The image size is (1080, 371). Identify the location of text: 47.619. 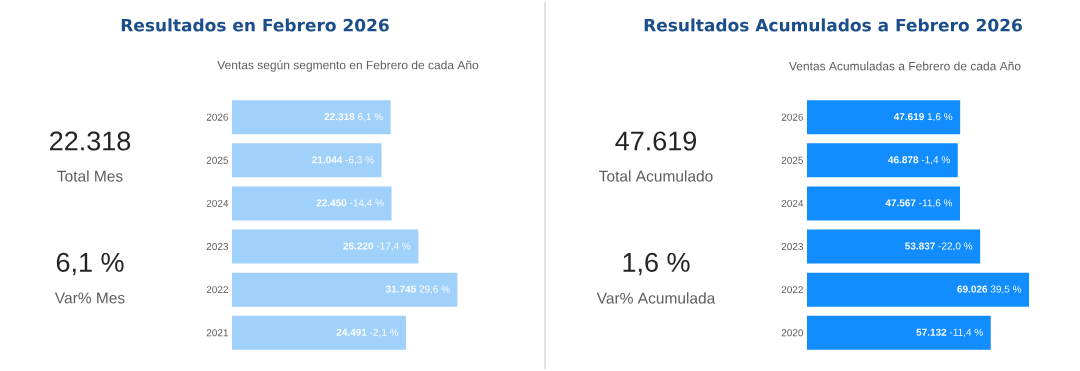
(655, 141).